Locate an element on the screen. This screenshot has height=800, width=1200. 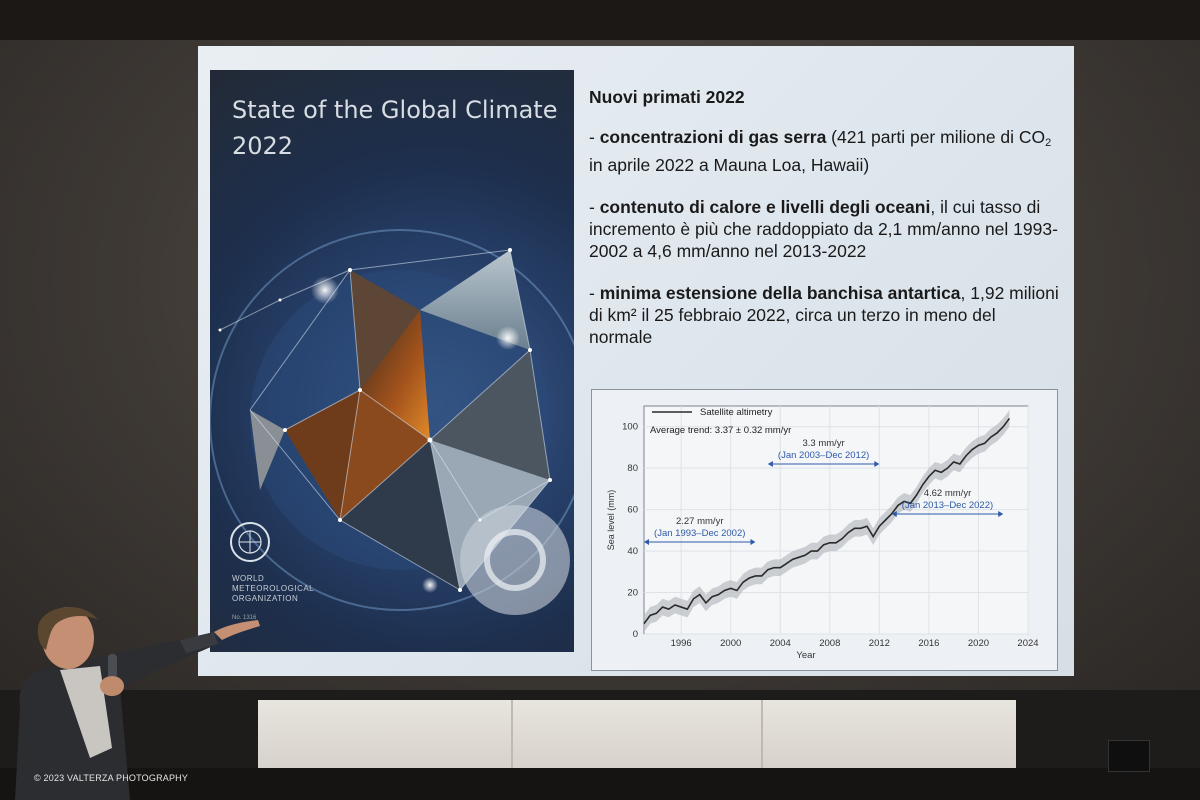
slide-heading: Nuovi primati 2022 is located at coordinates (667, 97).